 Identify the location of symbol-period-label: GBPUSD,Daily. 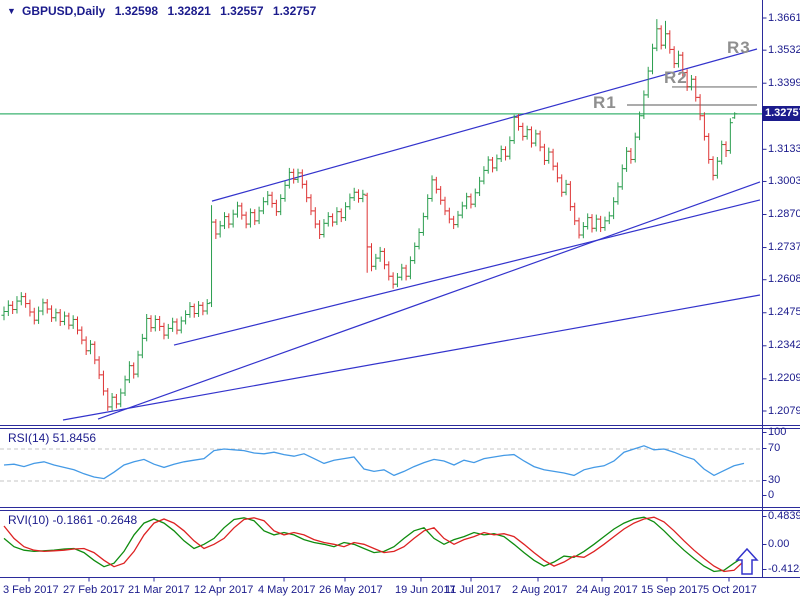
(64, 11).